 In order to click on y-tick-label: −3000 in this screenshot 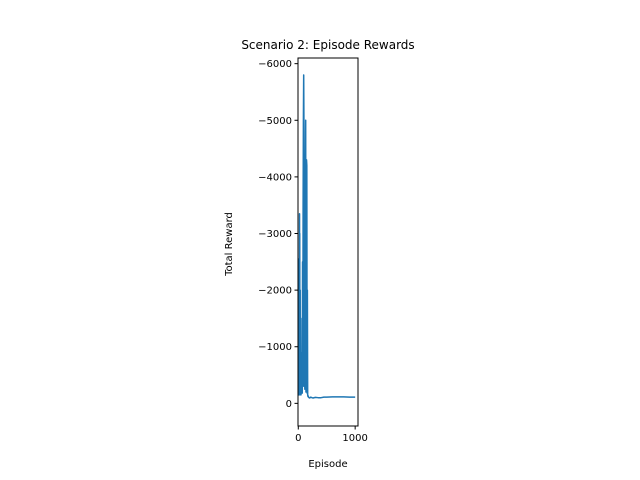, I will do `click(275, 234)`.